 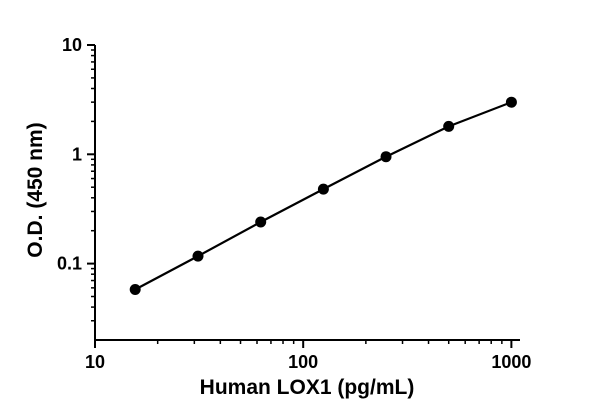 What do you see at coordinates (303, 362) in the screenshot?
I see `x-tick-label: 100` at bounding box center [303, 362].